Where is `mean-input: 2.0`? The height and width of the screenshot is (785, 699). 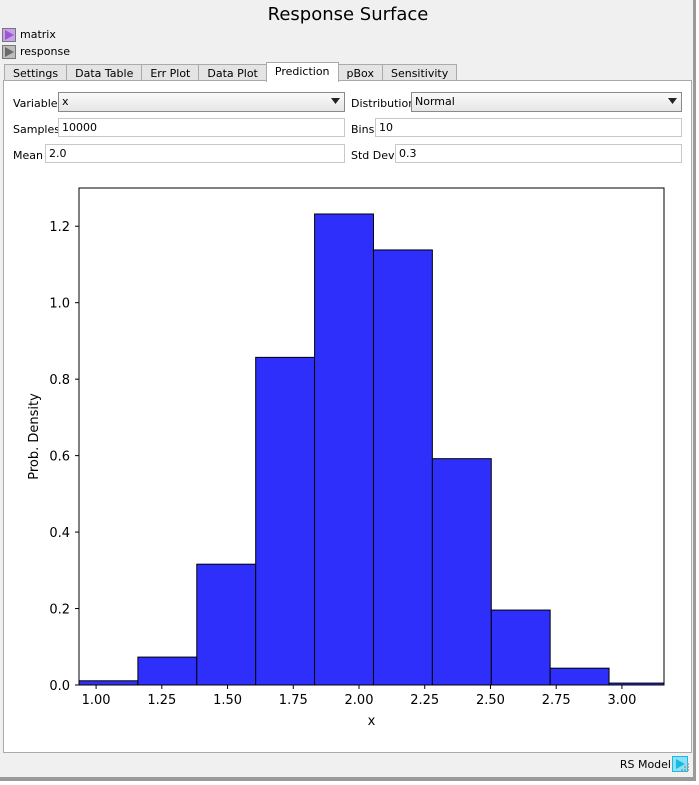 mean-input: 2.0 is located at coordinates (195, 153).